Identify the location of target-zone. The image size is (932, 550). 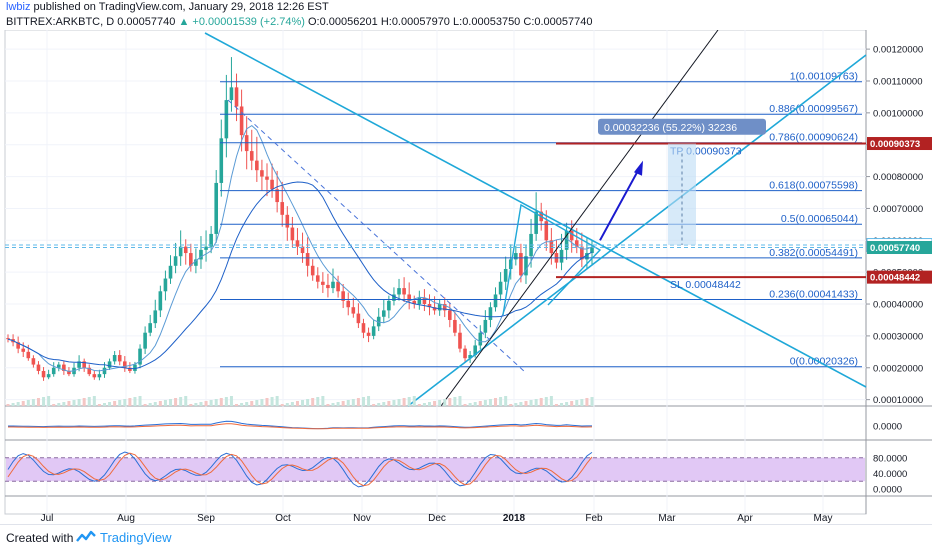
(682, 194).